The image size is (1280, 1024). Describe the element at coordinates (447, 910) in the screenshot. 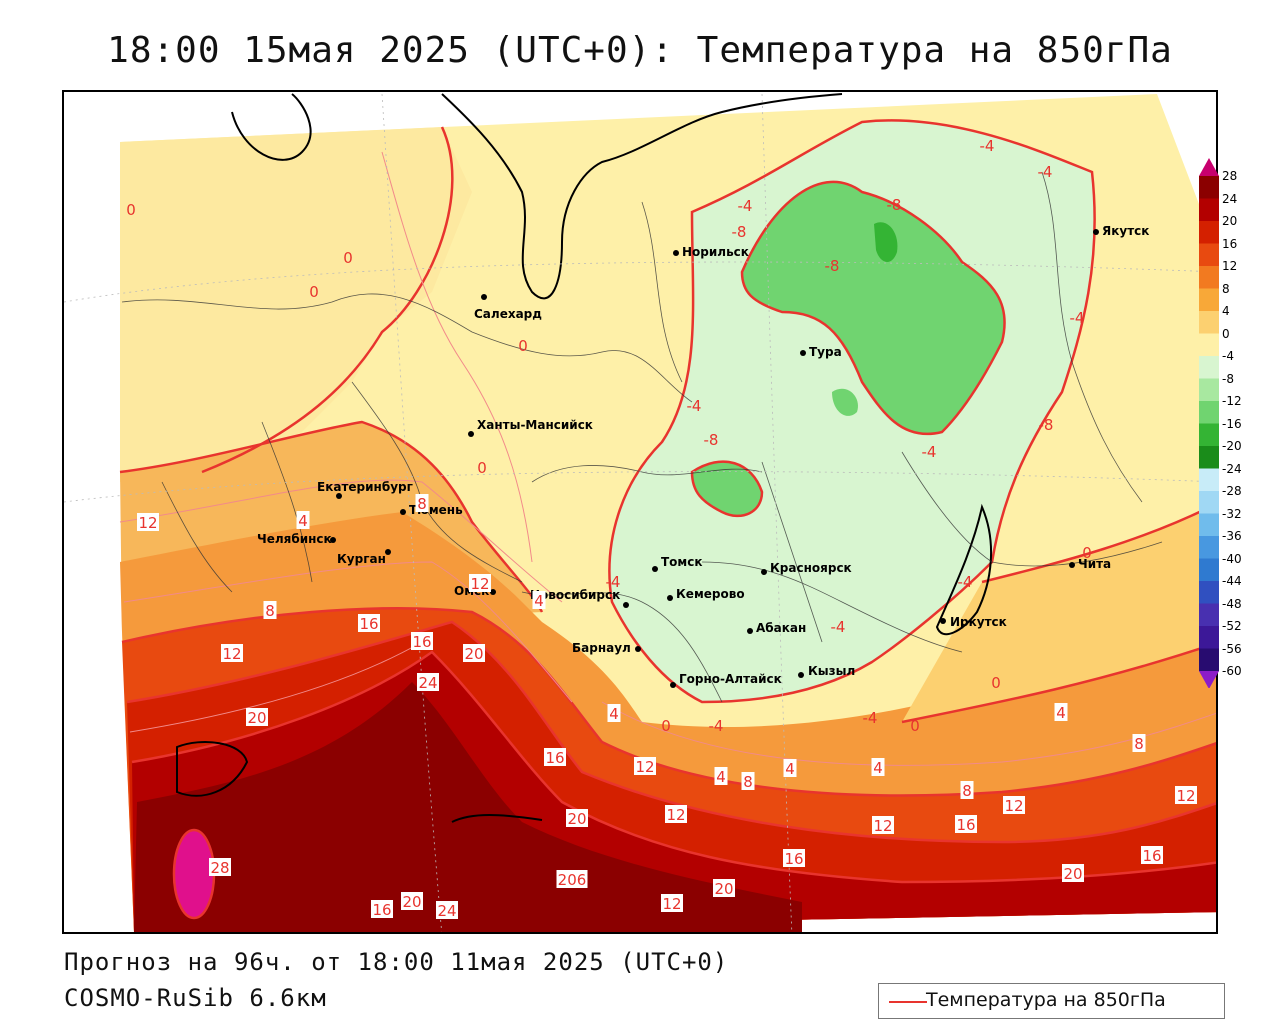

I see `isotherm-label: 24` at that location.